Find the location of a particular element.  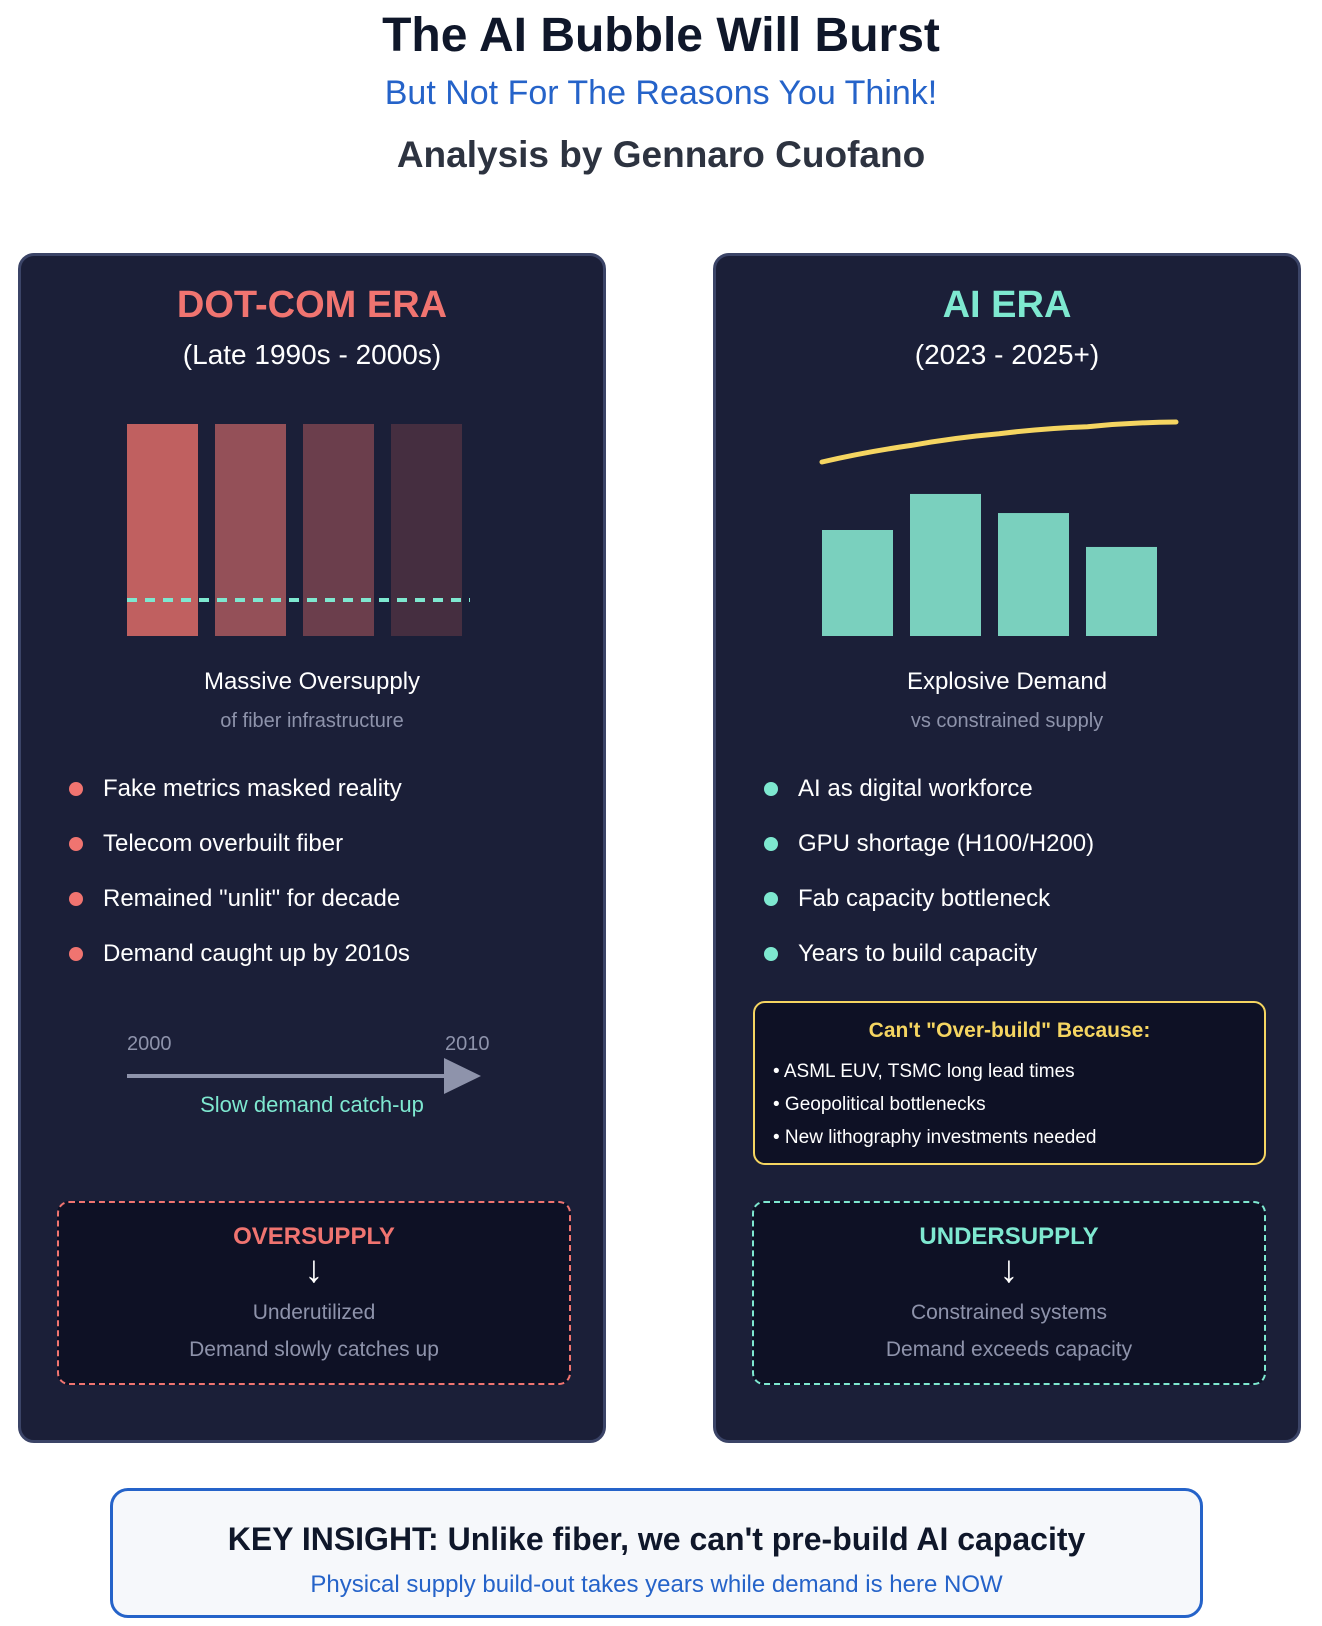

outcome-detail: Underutilized is located at coordinates (314, 1312).